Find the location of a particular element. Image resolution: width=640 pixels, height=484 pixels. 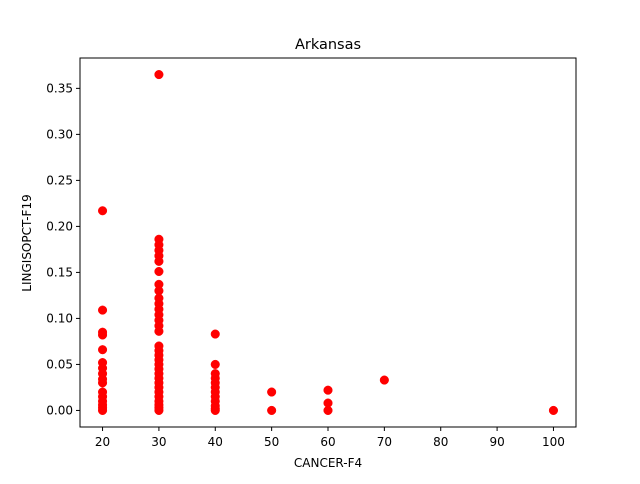

y-tick-label: 0.25 is located at coordinates (59, 181).